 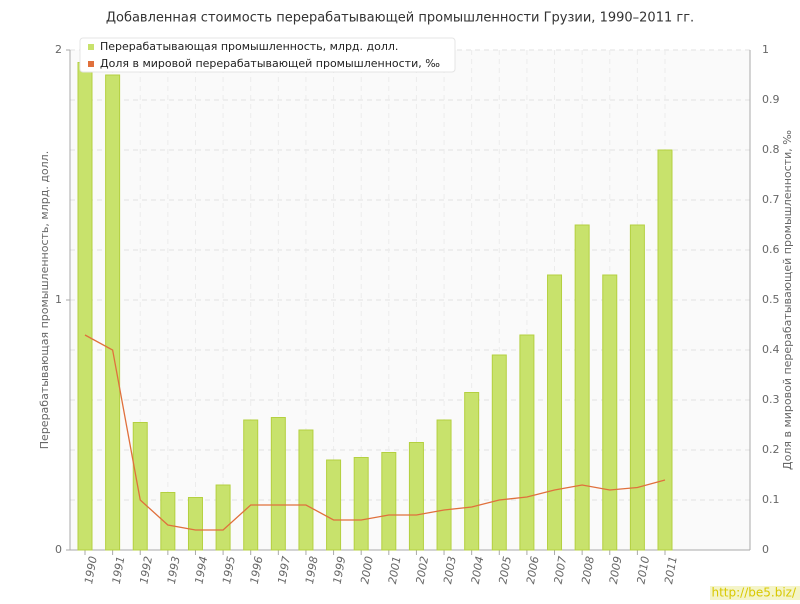 I want to click on x-tick-label: 2006, so click(x=533, y=570).